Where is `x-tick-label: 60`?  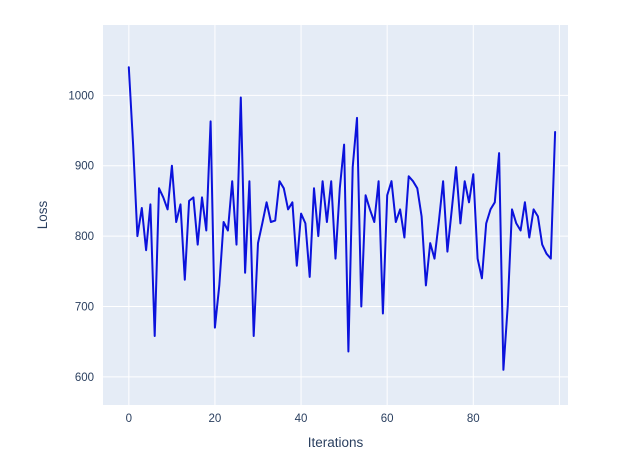 x-tick-label: 60 is located at coordinates (387, 419).